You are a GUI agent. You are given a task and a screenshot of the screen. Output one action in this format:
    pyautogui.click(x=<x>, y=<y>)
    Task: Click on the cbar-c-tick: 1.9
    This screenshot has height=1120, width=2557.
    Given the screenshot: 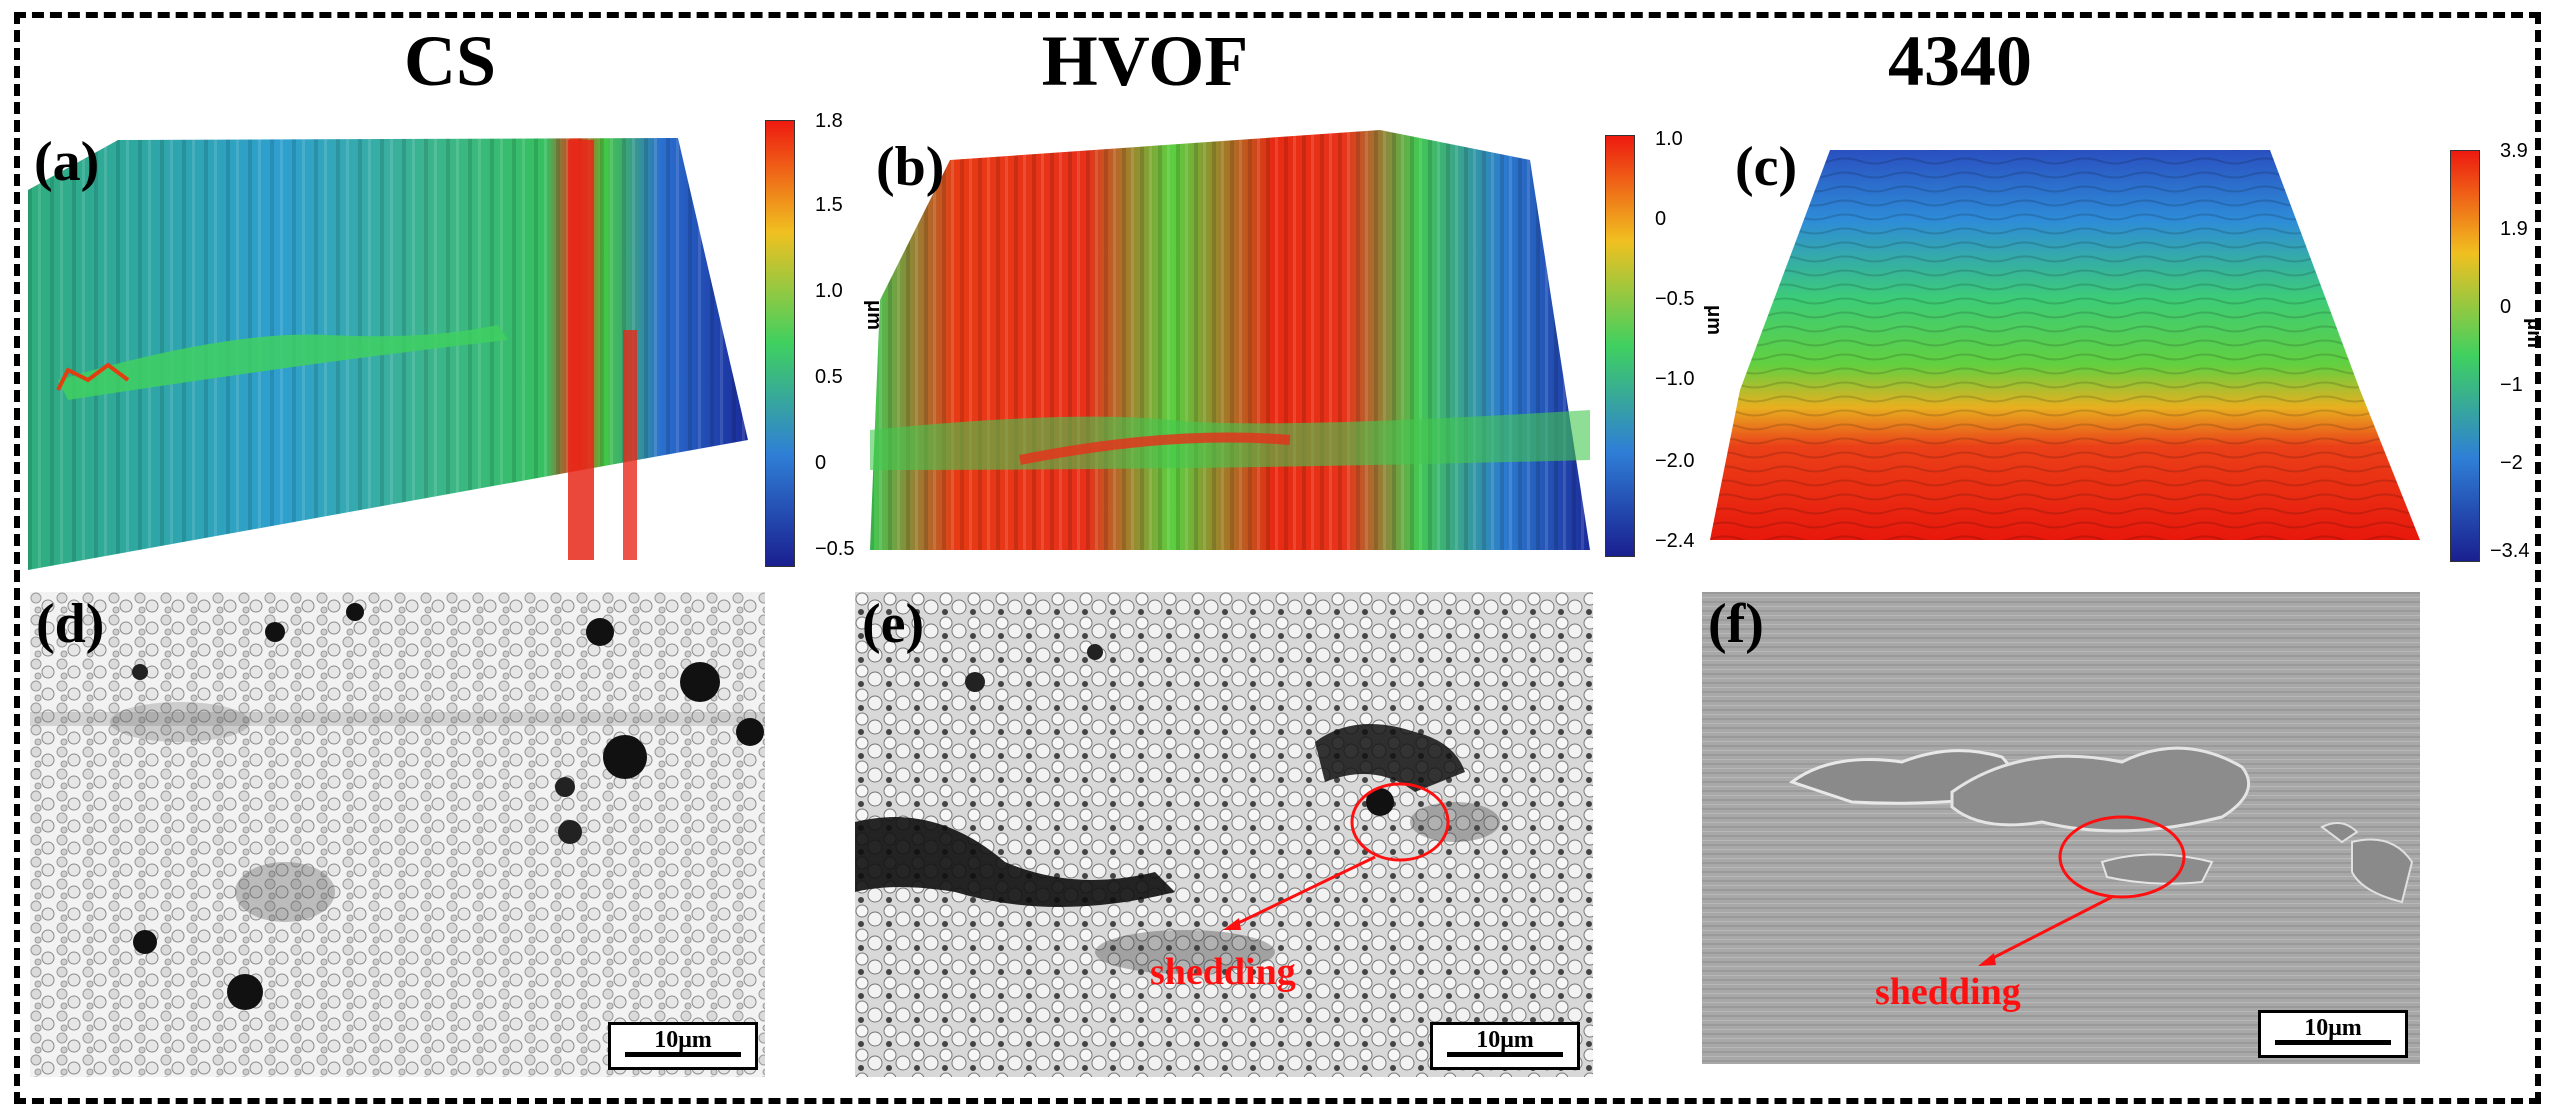 What is the action you would take?
    pyautogui.click(x=2514, y=229)
    